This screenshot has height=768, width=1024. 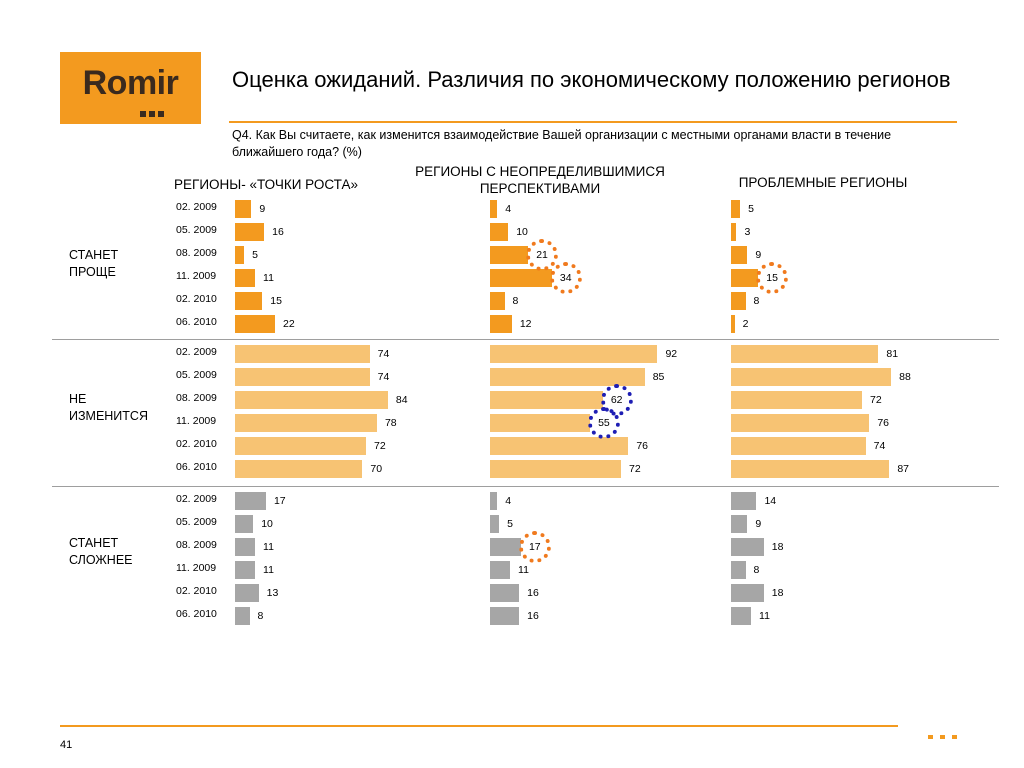 What do you see at coordinates (747, 232) in the screenshot?
I see `data-label: 3` at bounding box center [747, 232].